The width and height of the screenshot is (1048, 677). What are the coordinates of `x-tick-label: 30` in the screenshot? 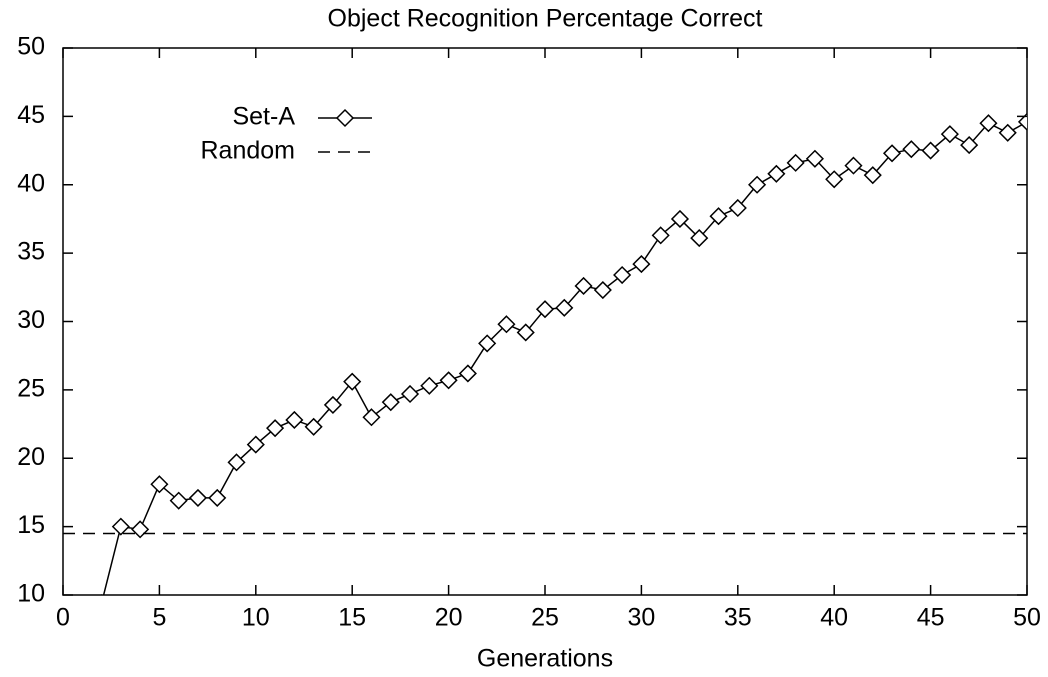 It's located at (641, 618).